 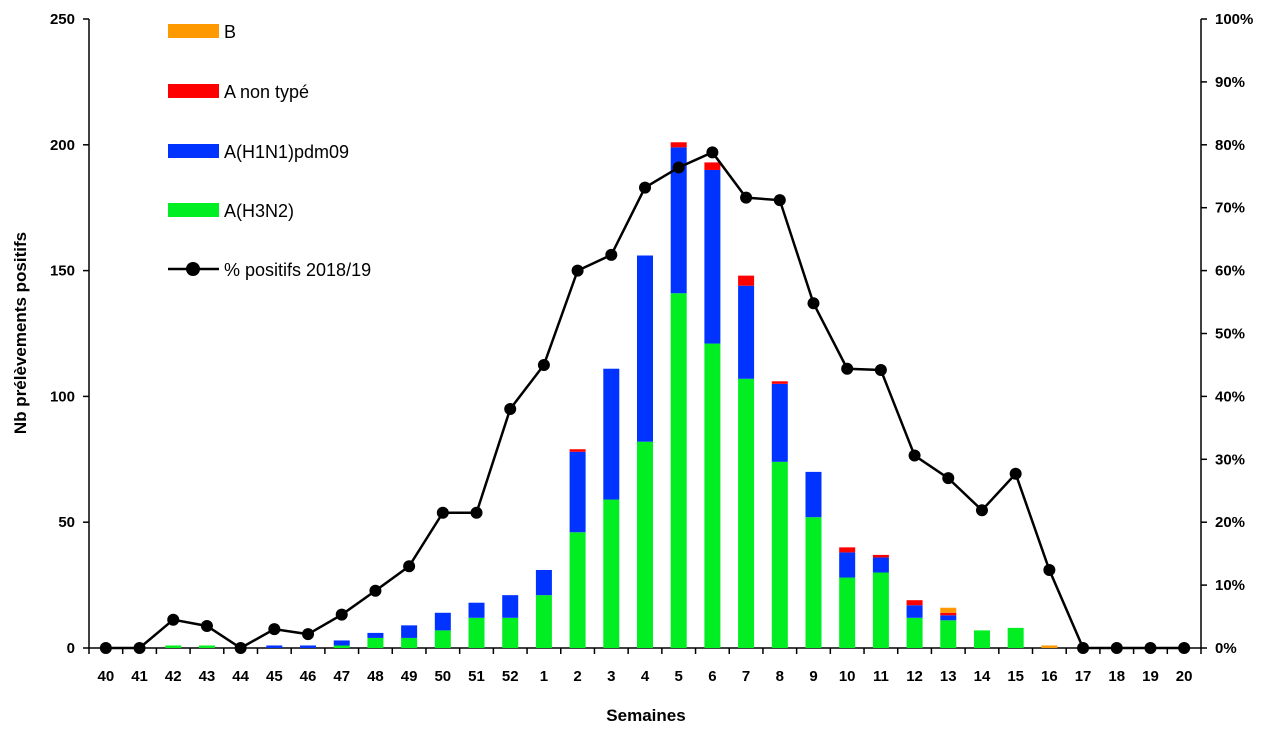 What do you see at coordinates (259, 211) in the screenshot?
I see `legend-label-a-h3n2: A(H3N2)` at bounding box center [259, 211].